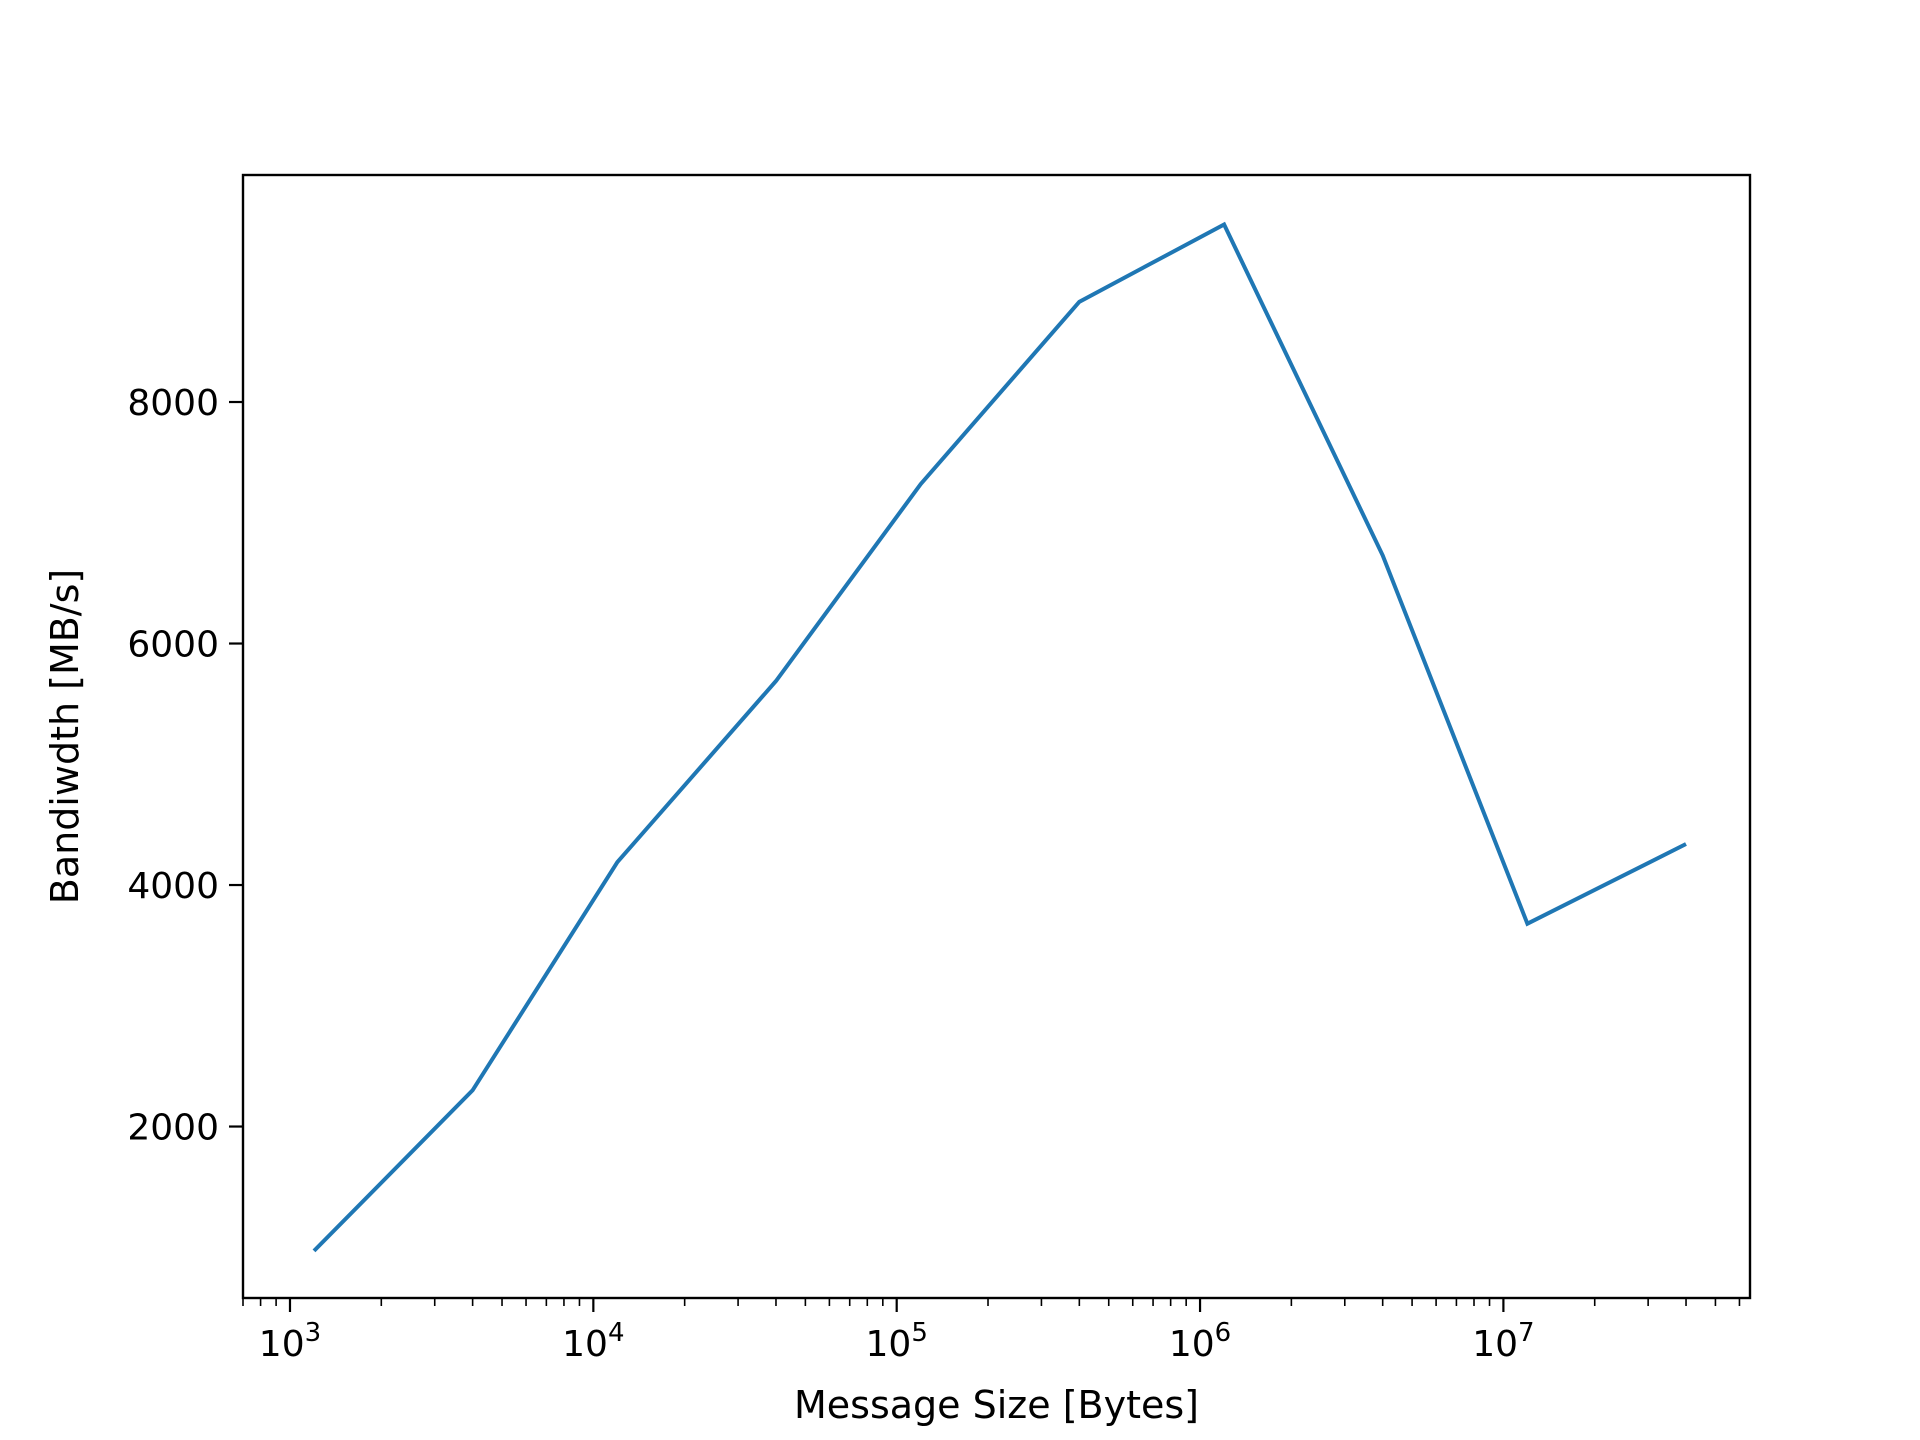 This screenshot has height=1440, width=1920. I want to click on y-tick-label: 2000, so click(173, 1128).